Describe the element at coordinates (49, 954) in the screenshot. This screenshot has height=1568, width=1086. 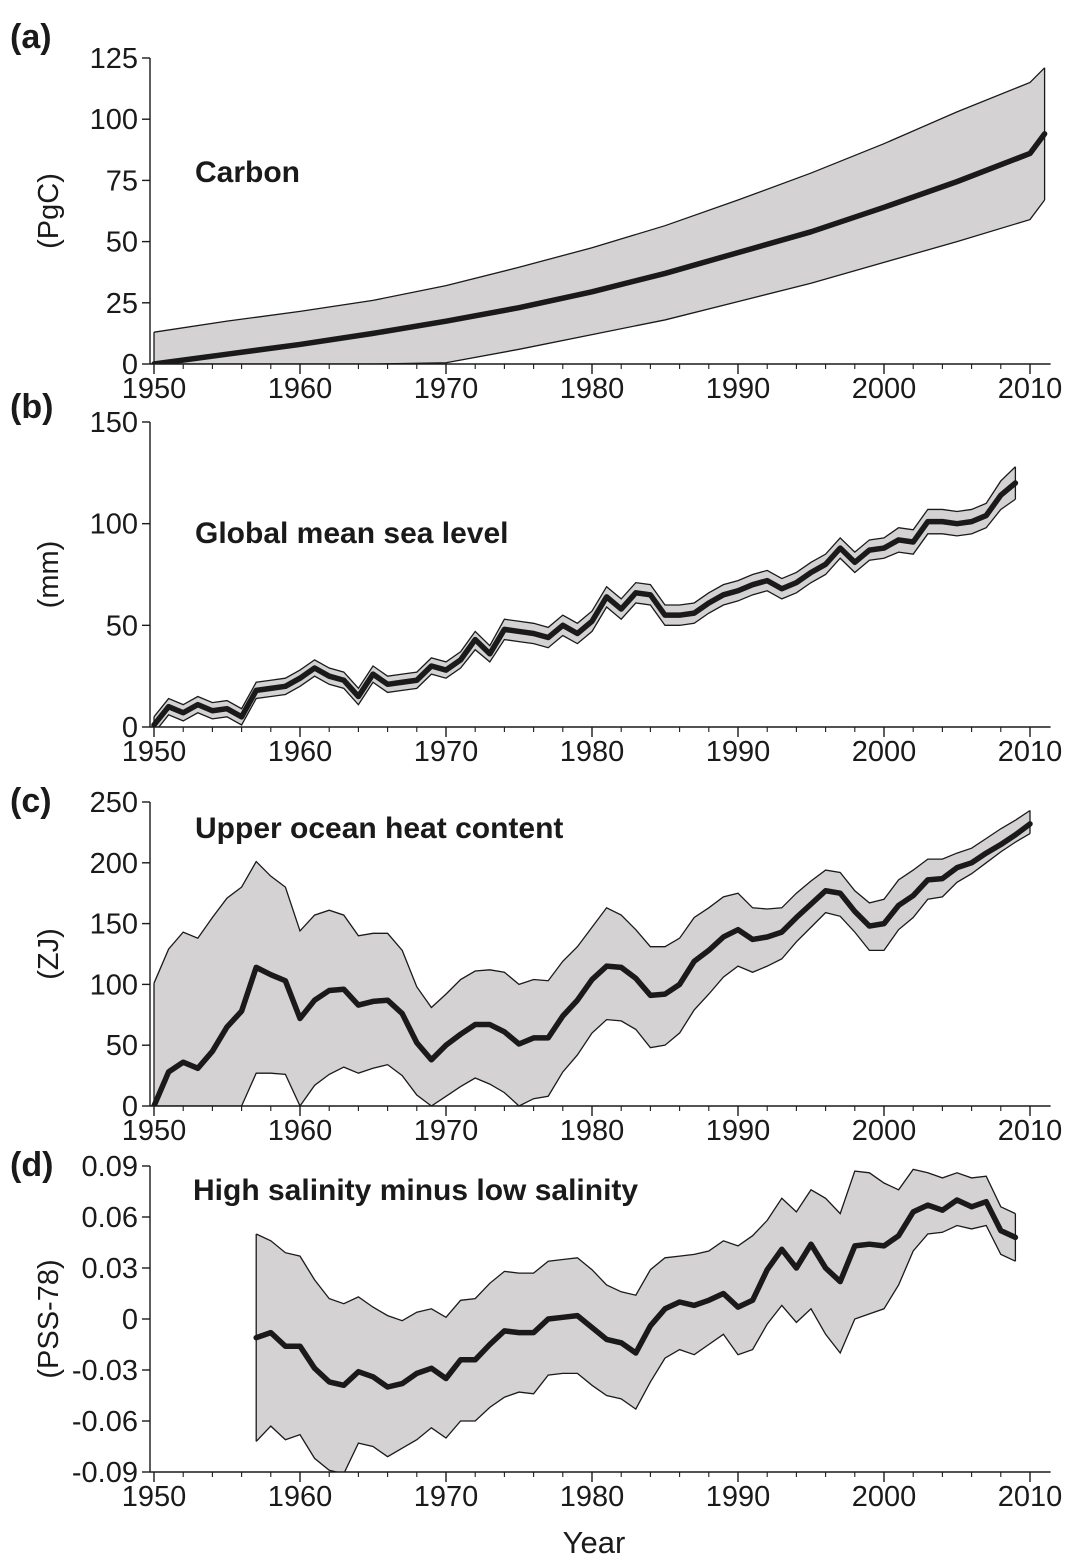
I see `y-axis-title: (ZJ)` at that location.